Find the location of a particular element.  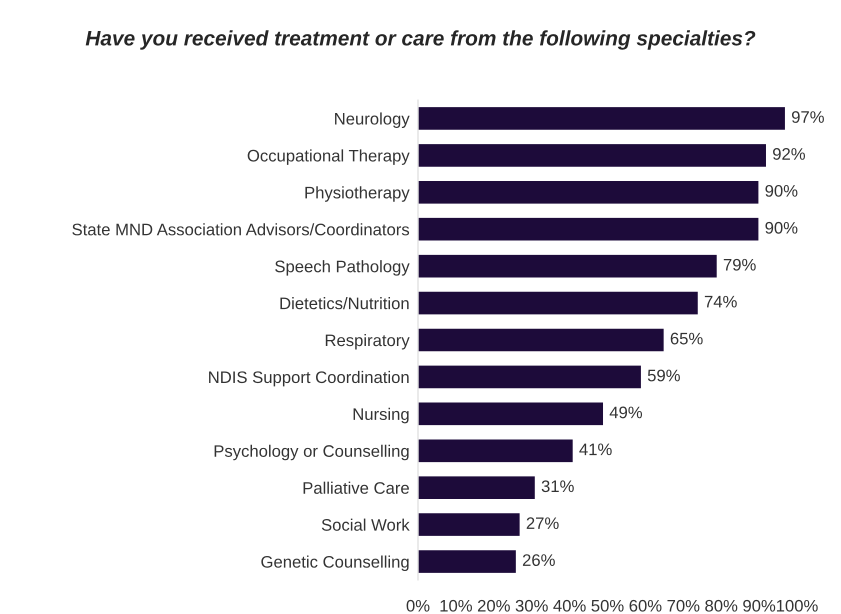

x-tick-label: 0% is located at coordinates (418, 606).